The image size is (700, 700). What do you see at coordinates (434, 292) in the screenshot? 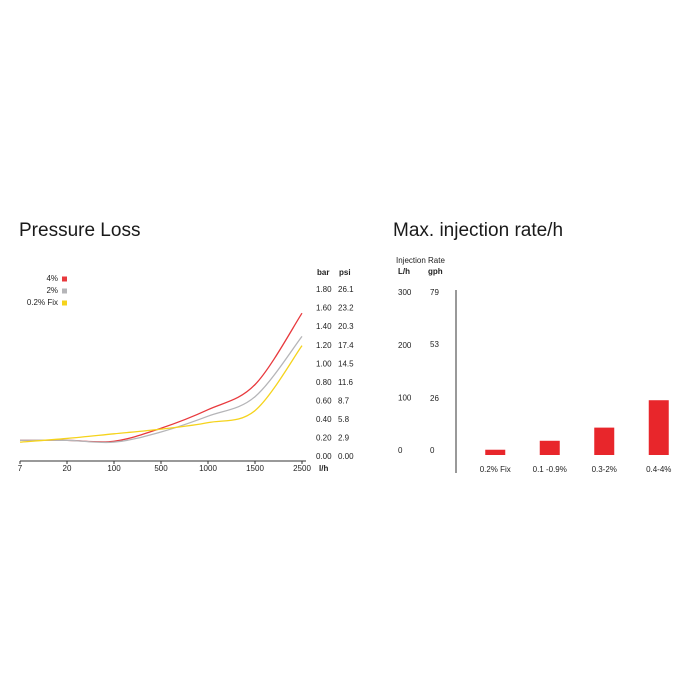
I see `y2-tick-label: 79` at bounding box center [434, 292].